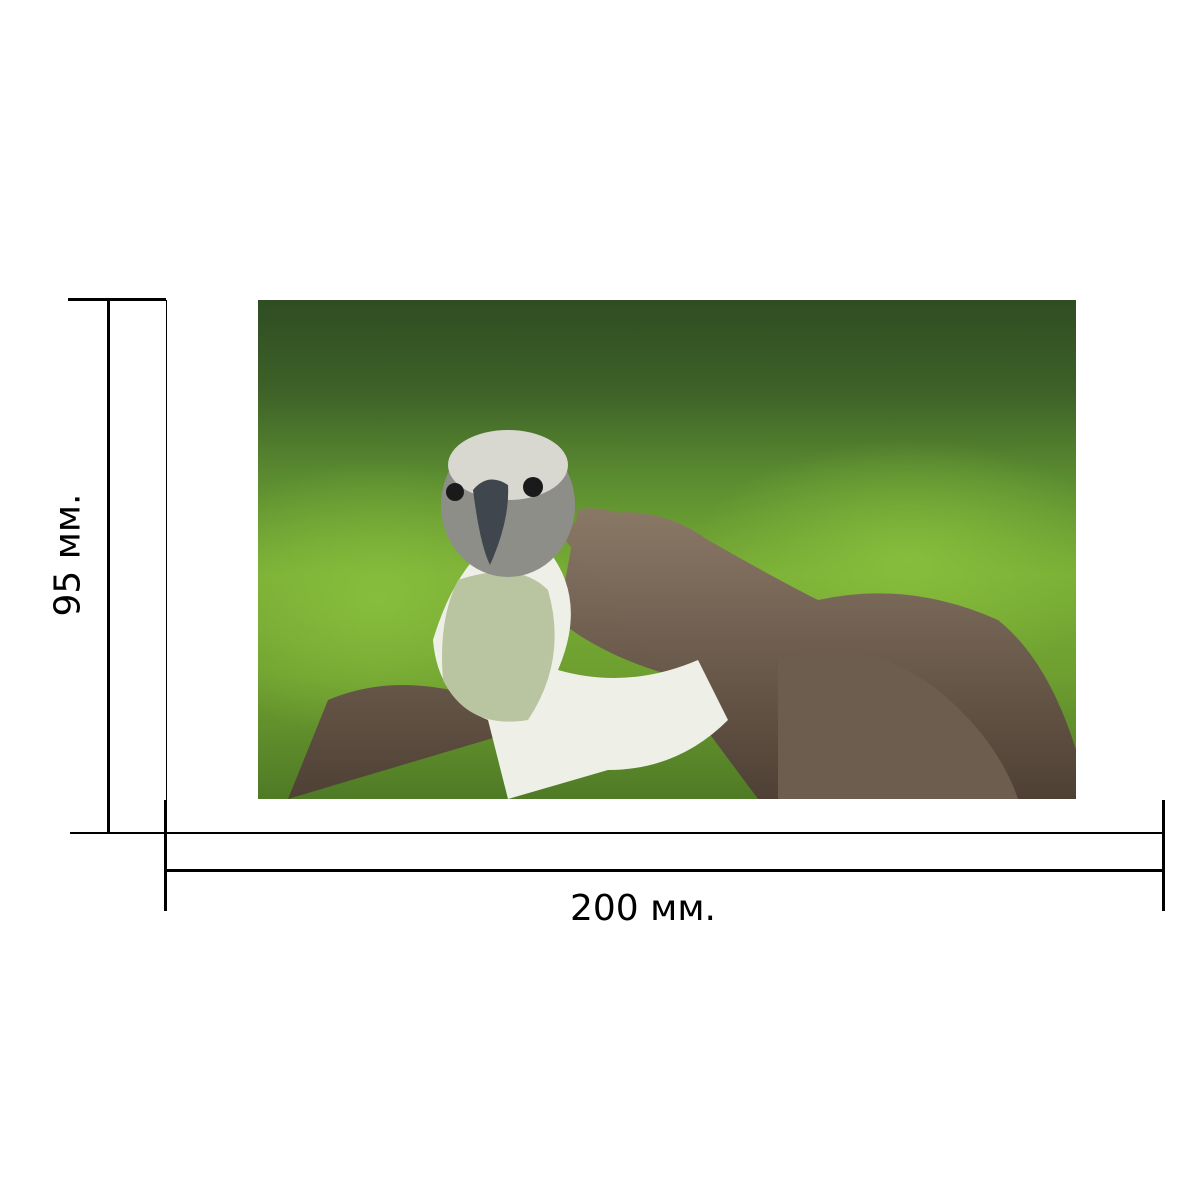  Describe the element at coordinates (616, 833) in the screenshot. I see `baseline` at that location.